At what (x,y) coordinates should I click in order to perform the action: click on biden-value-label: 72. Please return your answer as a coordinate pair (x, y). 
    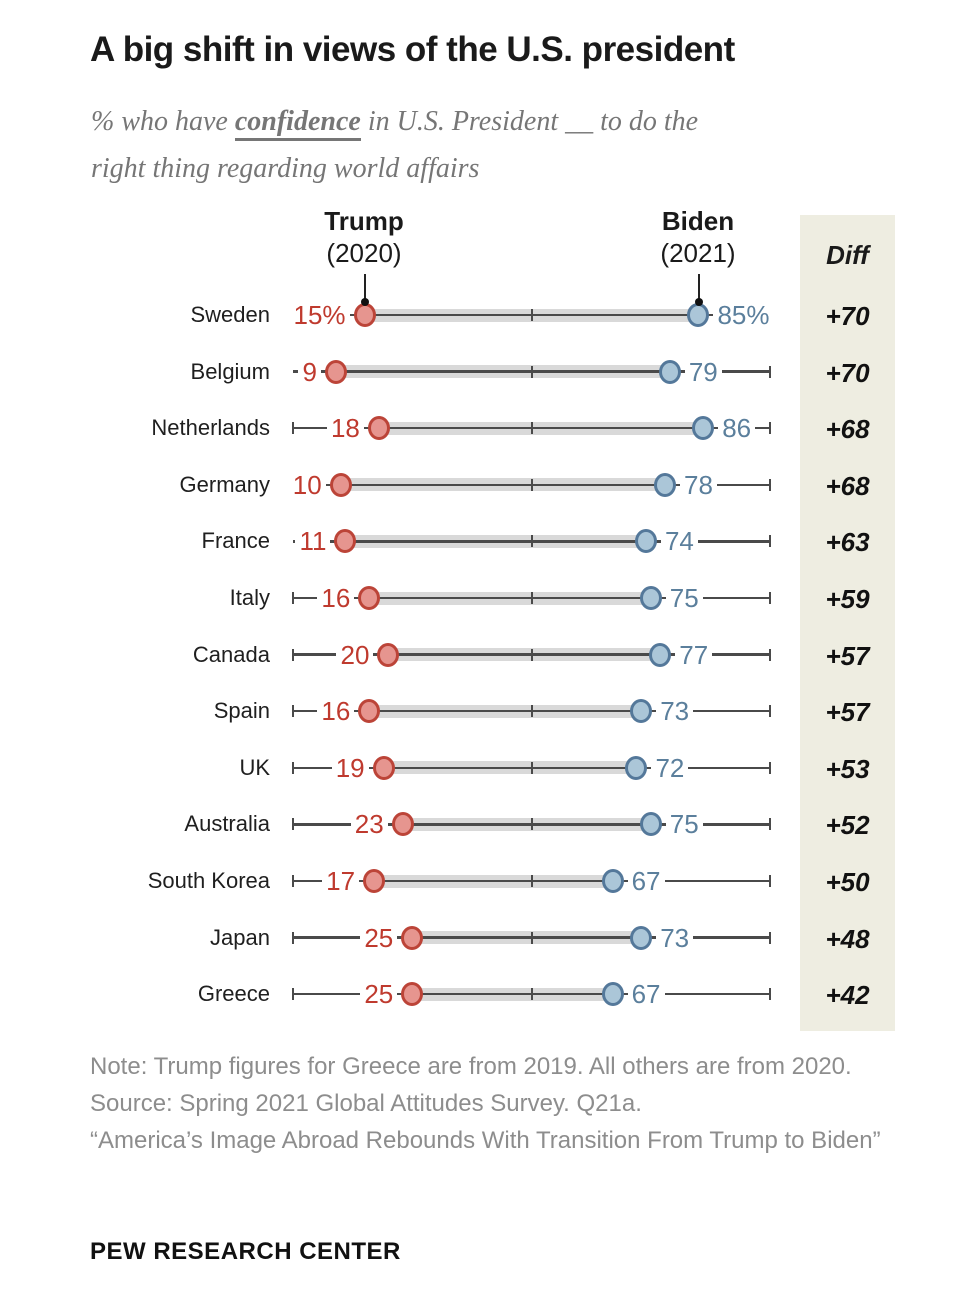
    Looking at the image, I should click on (670, 767).